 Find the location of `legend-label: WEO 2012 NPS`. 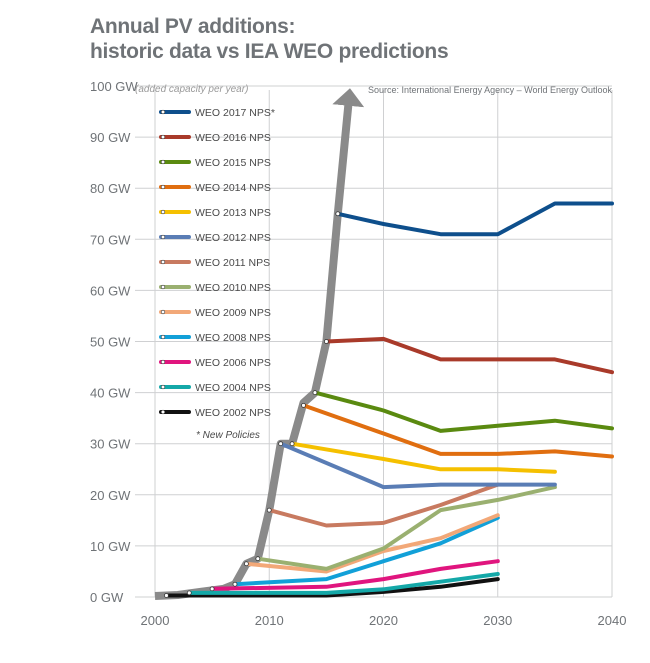

legend-label: WEO 2012 NPS is located at coordinates (233, 238).